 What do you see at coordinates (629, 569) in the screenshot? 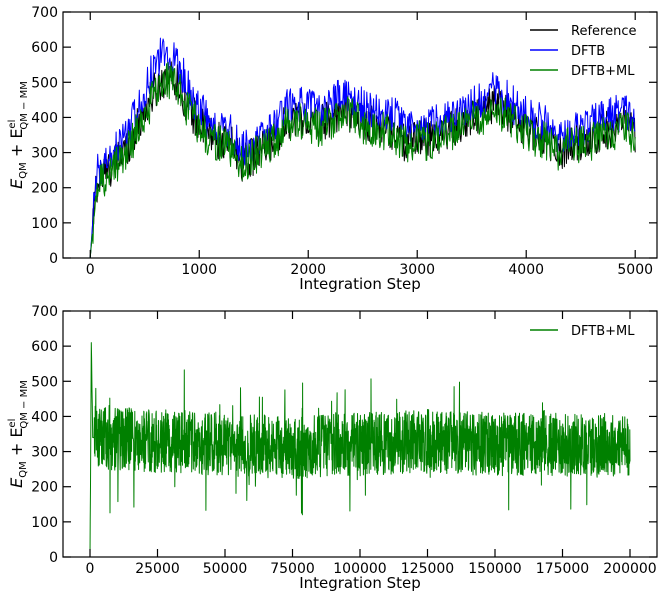
I see `bottom-x-tick-label: 200000` at bounding box center [629, 569].